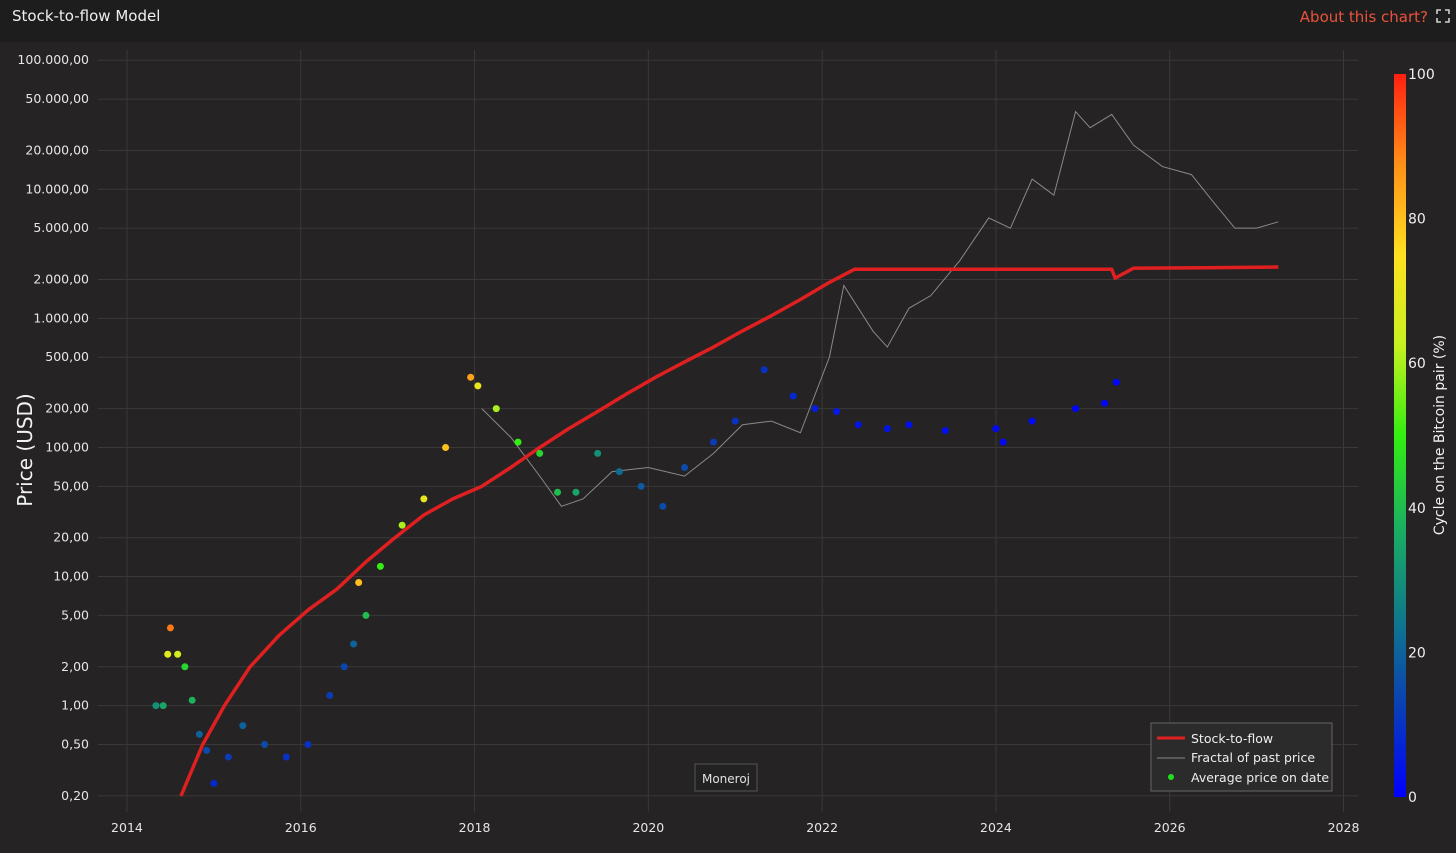 The height and width of the screenshot is (853, 1456). I want to click on colorbar-tick-label: 60, so click(1417, 364).